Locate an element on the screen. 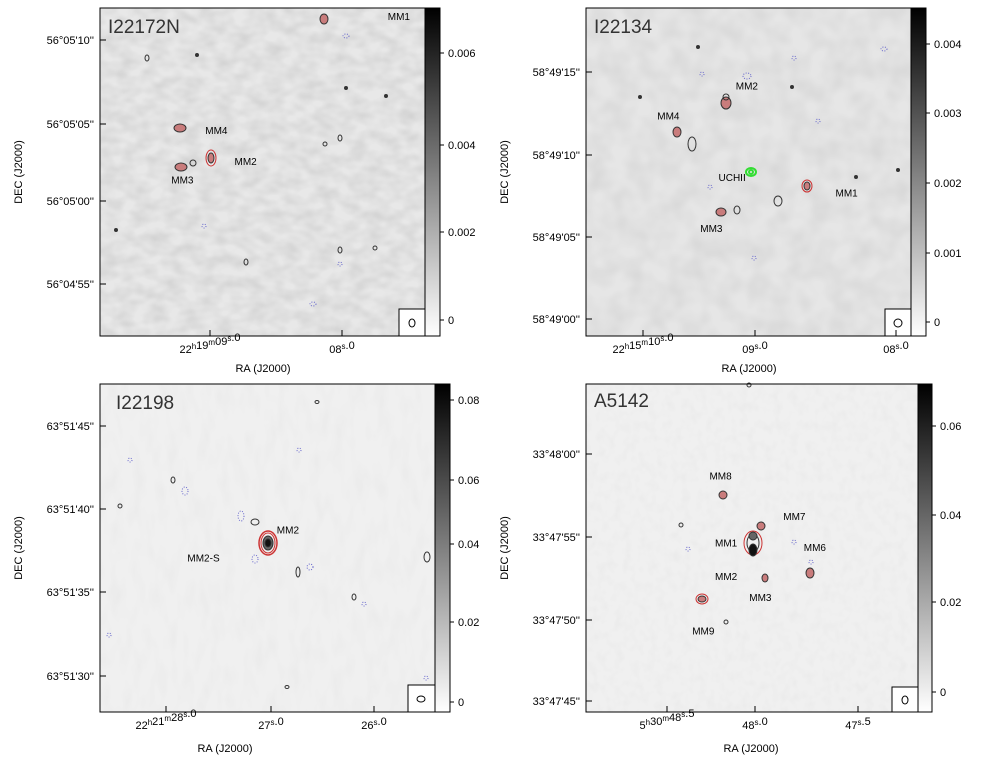 The height and width of the screenshot is (763, 981). colorbar-tick-label: 0.006 is located at coordinates (462, 54).